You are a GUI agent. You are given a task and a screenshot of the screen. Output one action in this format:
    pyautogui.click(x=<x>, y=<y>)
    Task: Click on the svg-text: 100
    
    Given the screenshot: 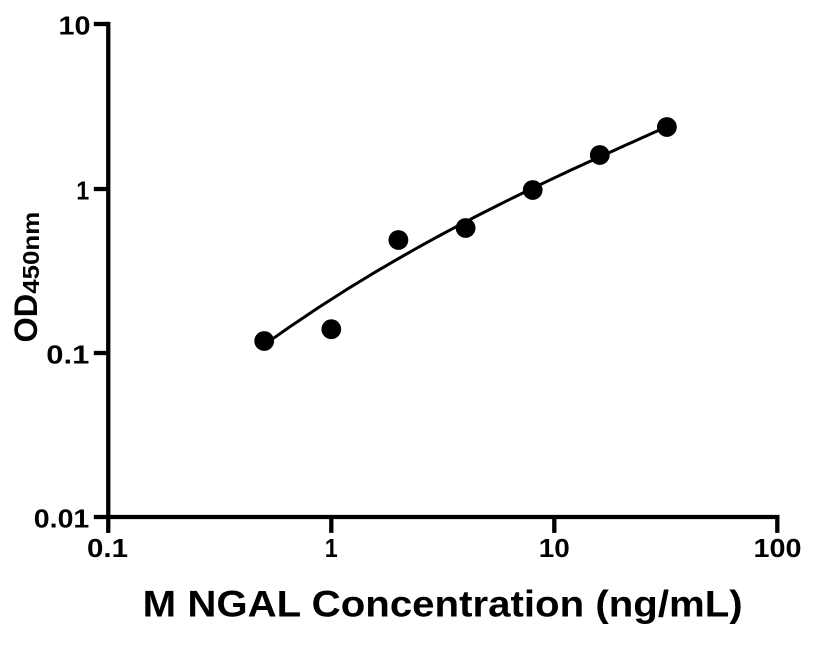 What is the action you would take?
    pyautogui.click(x=778, y=548)
    